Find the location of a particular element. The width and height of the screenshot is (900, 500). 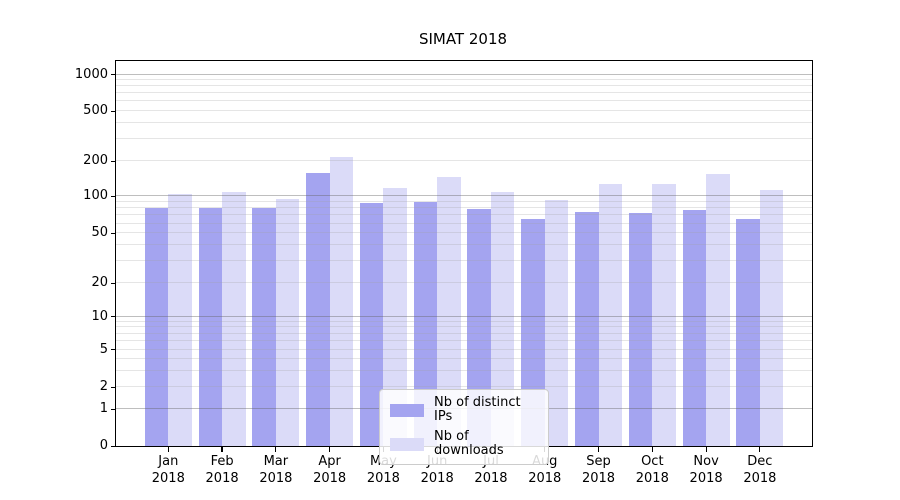

chart-title: SIMAT 2018 is located at coordinates (463, 39).